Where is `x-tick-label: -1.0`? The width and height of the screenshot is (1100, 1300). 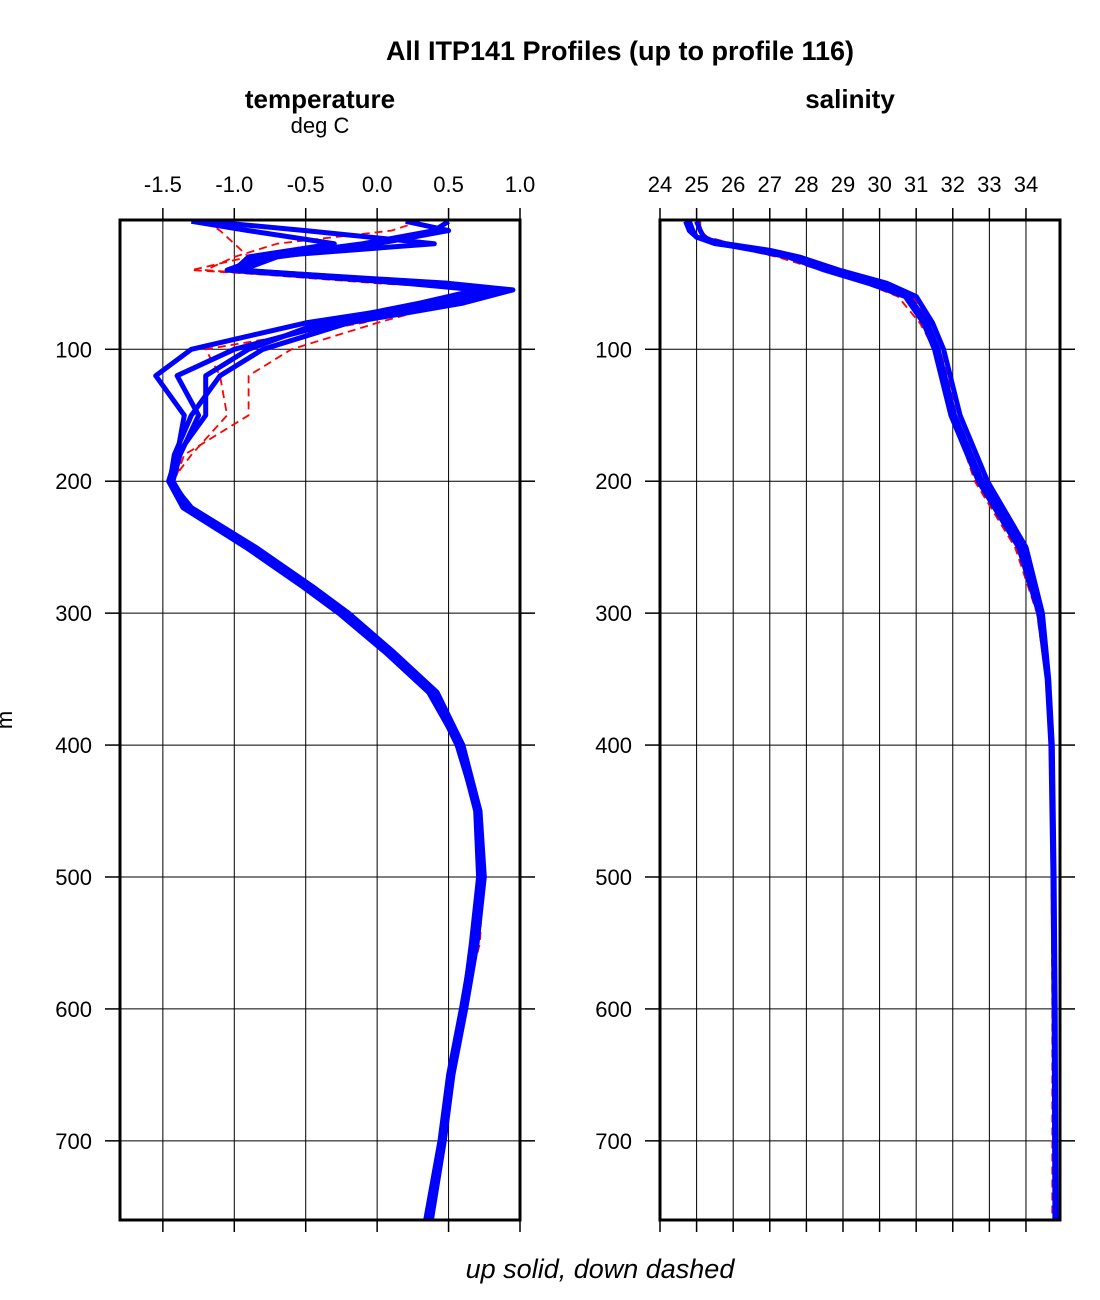 x-tick-label: -1.0 is located at coordinates (234, 184).